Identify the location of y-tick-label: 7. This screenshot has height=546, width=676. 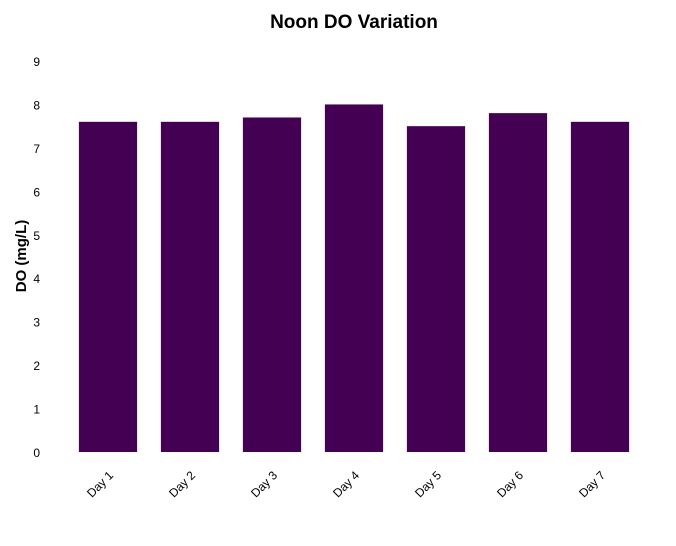
(36, 149).